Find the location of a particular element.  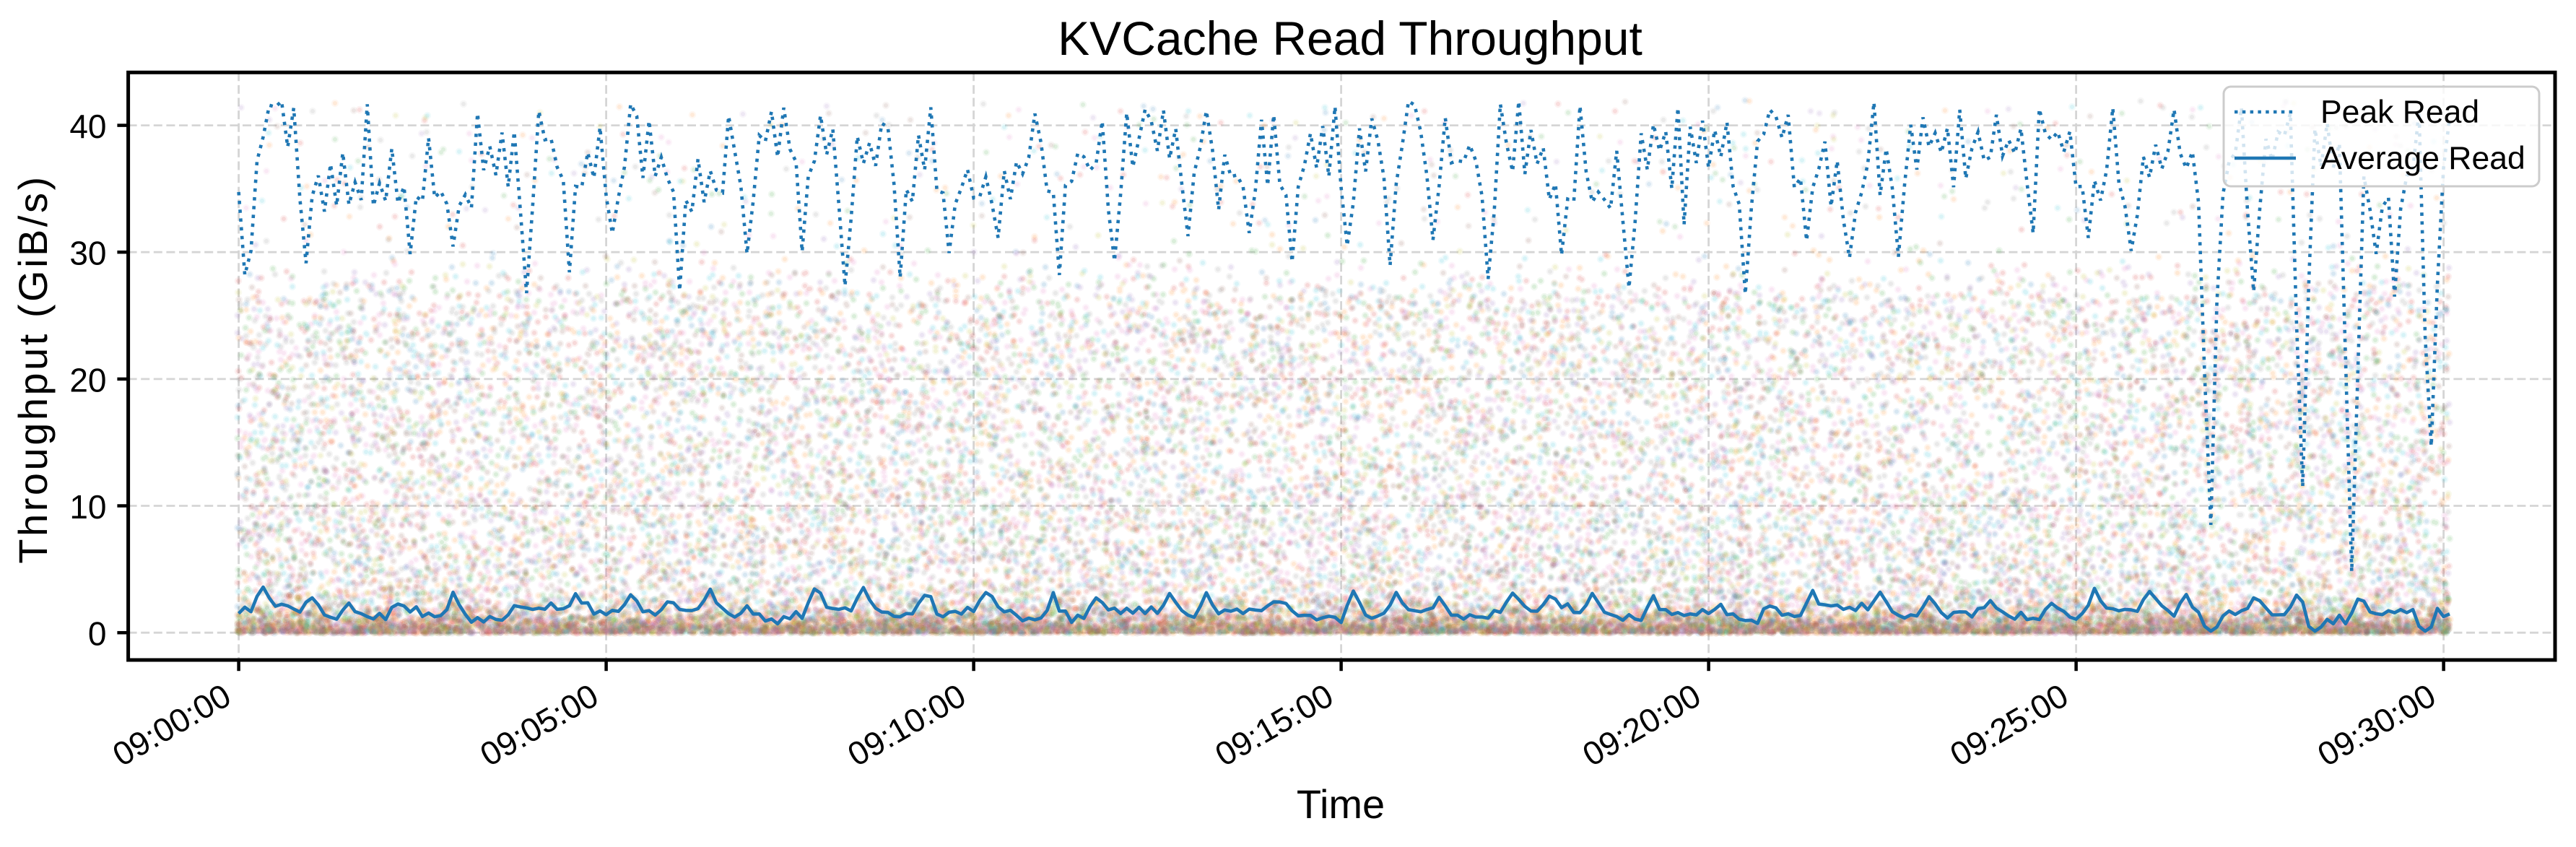

svg-text: 40 is located at coordinates (87, 126).